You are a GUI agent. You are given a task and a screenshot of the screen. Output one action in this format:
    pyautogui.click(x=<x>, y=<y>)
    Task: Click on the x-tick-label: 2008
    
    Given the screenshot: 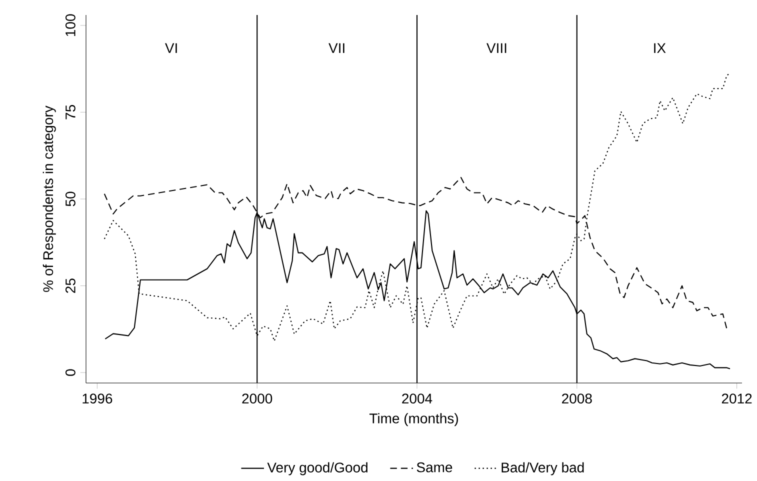 What is the action you would take?
    pyautogui.click(x=577, y=399)
    